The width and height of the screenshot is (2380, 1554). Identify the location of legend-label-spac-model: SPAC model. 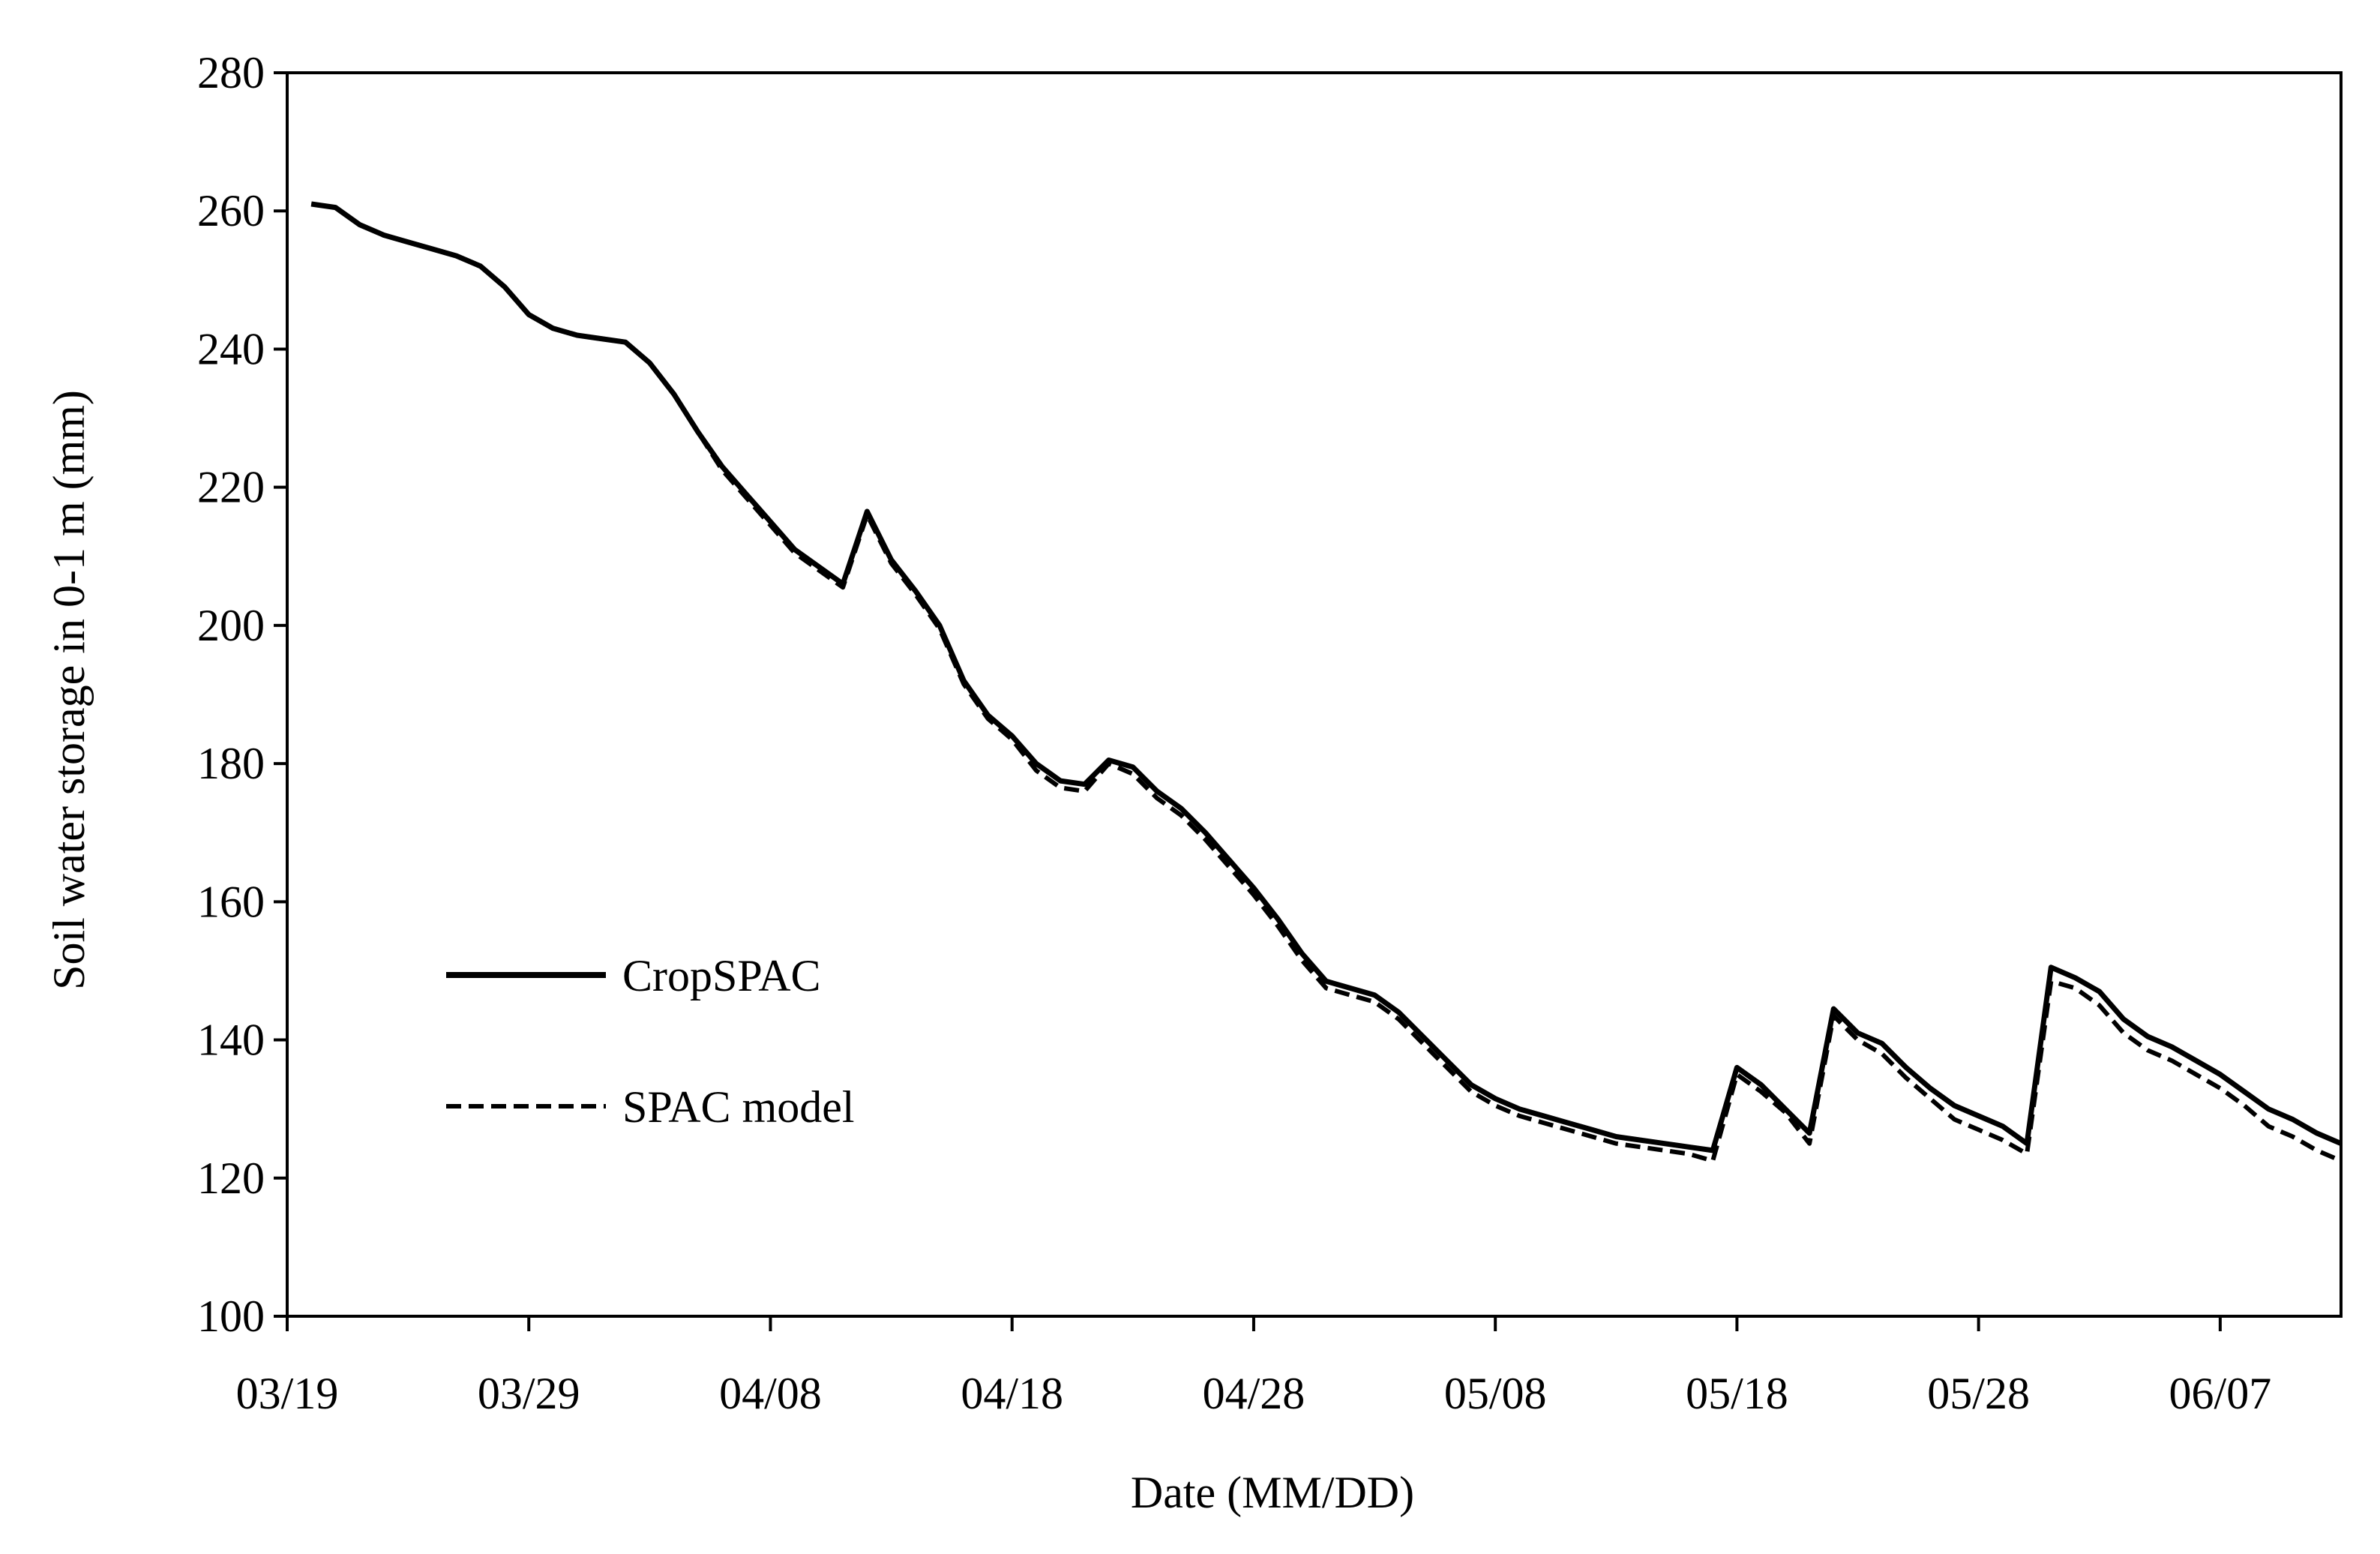
(738, 1107).